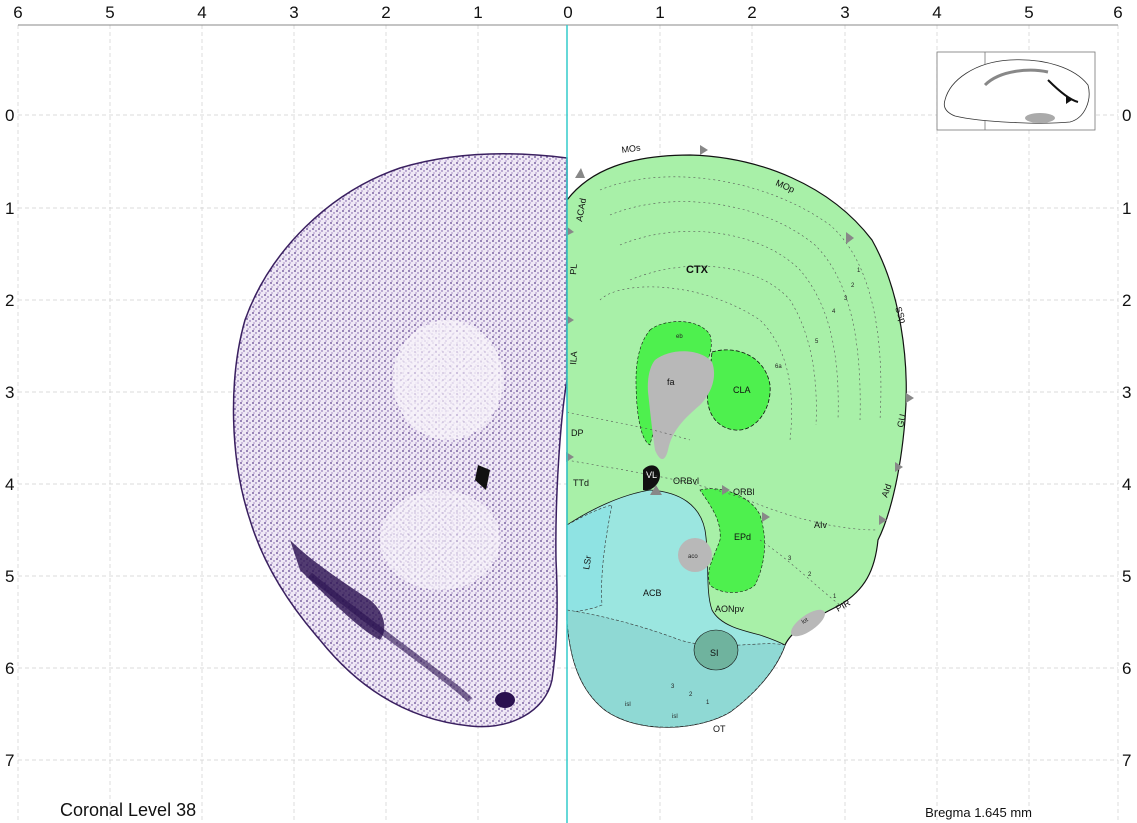 This screenshot has height=823, width=1137. I want to click on region-label-aco: aco, so click(693, 557).